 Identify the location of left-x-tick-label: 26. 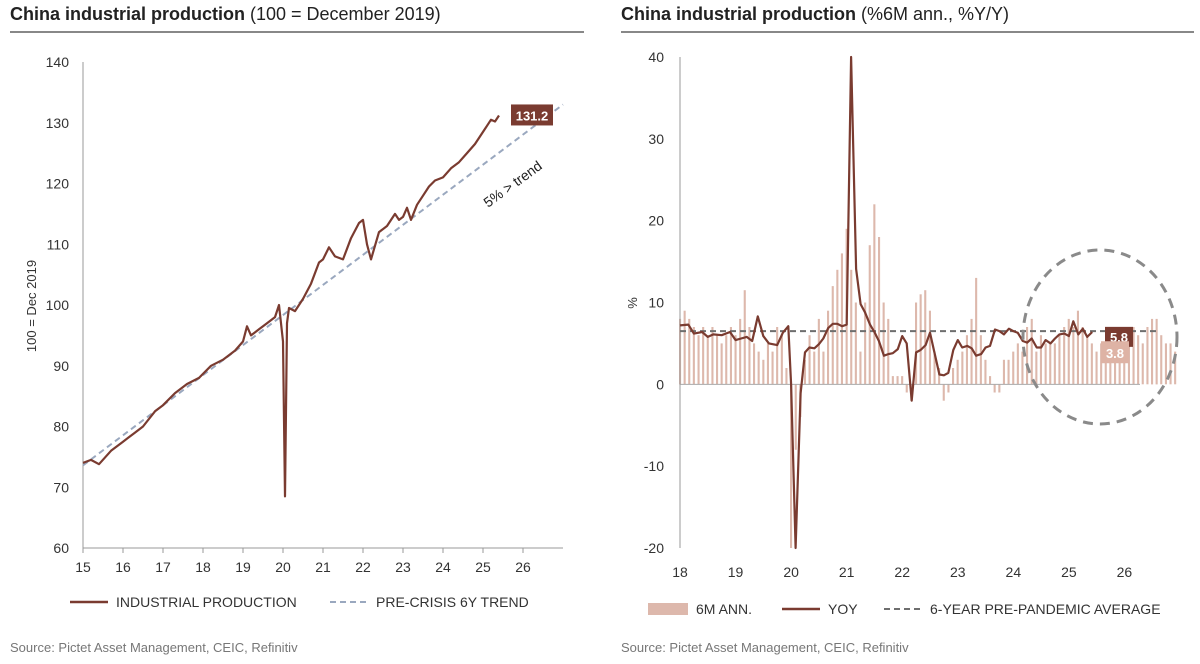
(523, 567).